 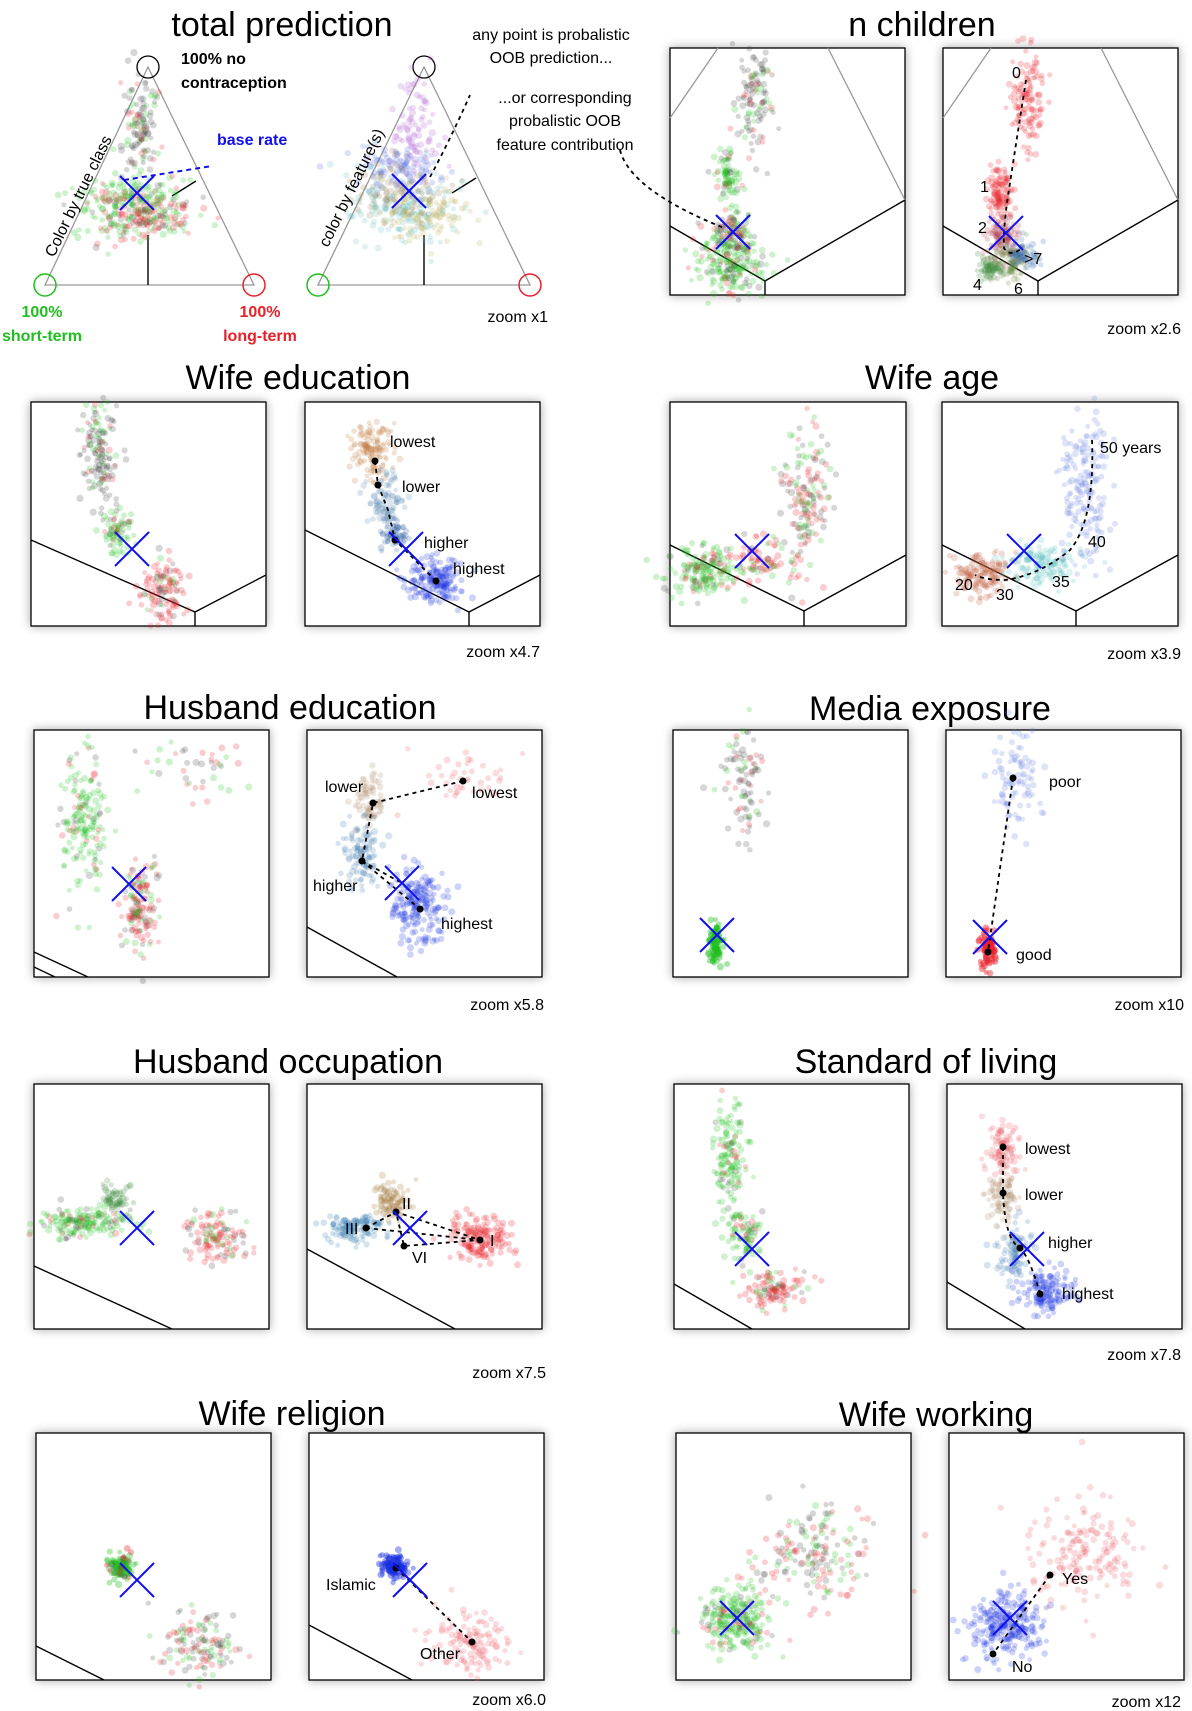 What do you see at coordinates (964, 585) in the screenshot?
I see `point-label: 20` at bounding box center [964, 585].